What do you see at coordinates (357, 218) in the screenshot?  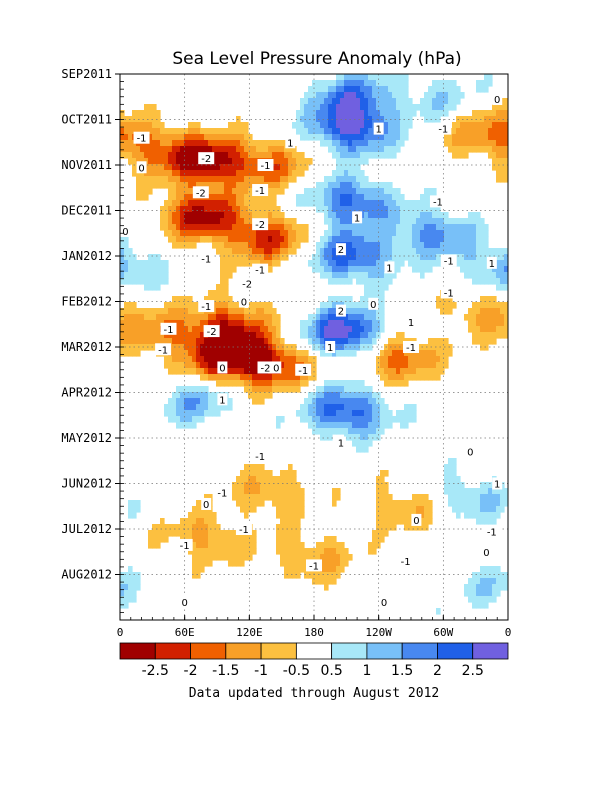 I see `contour-label: 1` at bounding box center [357, 218].